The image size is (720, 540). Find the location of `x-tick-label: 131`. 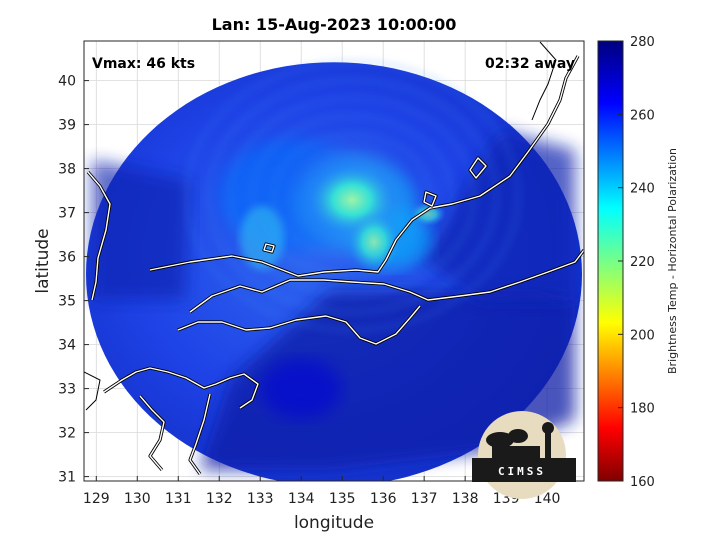

x-tick-label: 131 is located at coordinates (178, 499).